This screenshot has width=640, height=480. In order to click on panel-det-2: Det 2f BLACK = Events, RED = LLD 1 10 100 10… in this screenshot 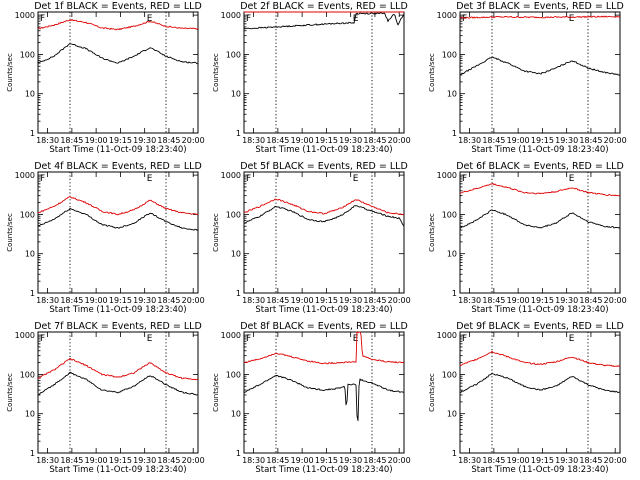, I will do `click(311, 78)`.